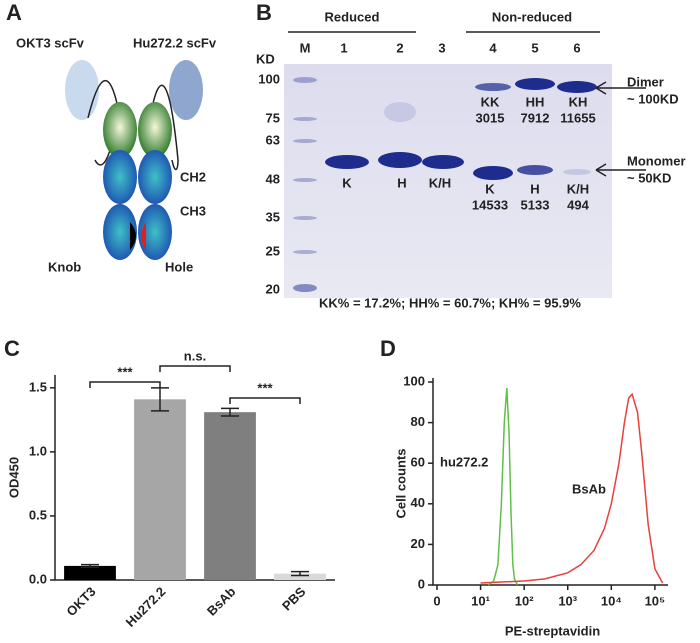  Describe the element at coordinates (269, 78) in the screenshot. I see `marker-label: 100` at that location.